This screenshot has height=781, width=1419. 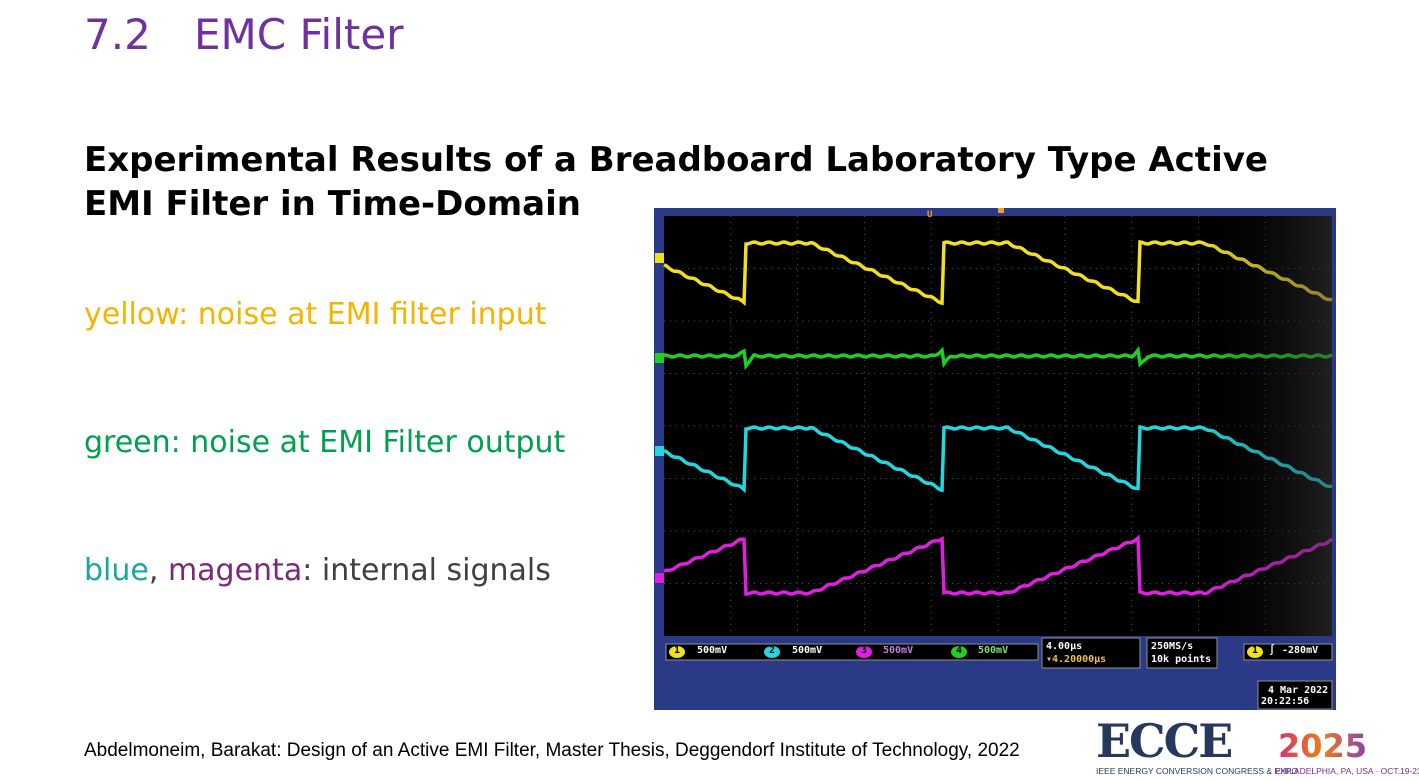 I want to click on ch1-badge-num: 1, so click(x=677, y=650).